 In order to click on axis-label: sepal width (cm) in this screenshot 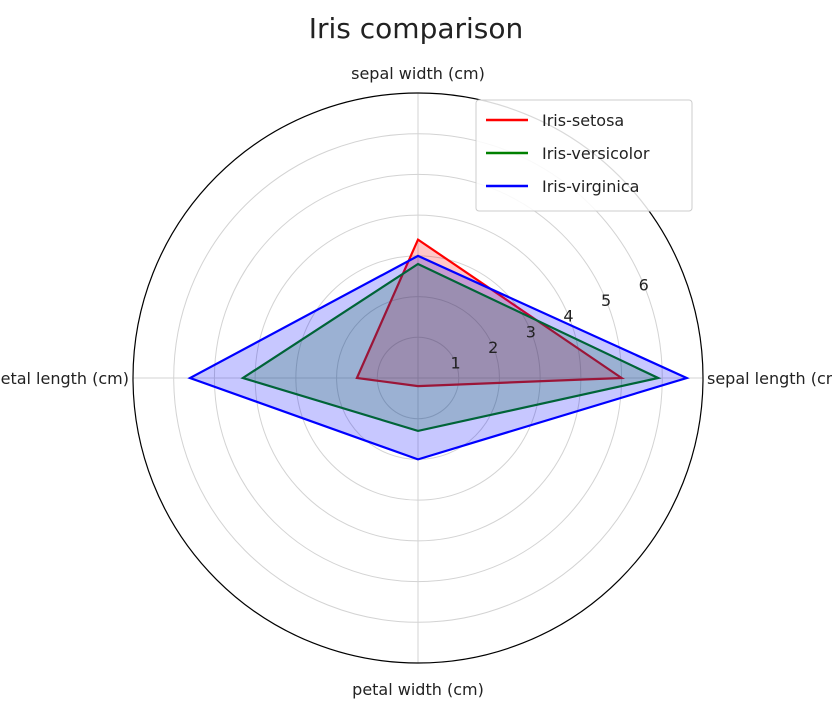, I will do `click(418, 73)`.